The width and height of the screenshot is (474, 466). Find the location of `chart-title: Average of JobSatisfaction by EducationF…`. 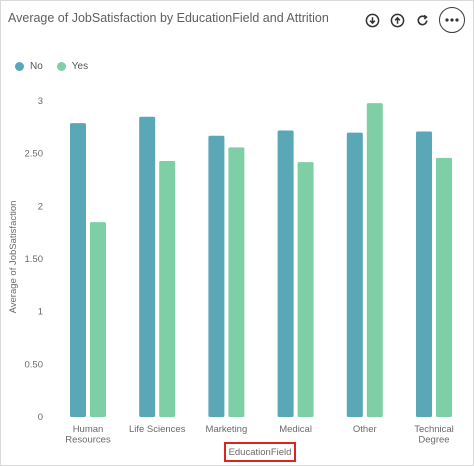

chart-title: Average of JobSatisfaction by EducationF… is located at coordinates (168, 18).